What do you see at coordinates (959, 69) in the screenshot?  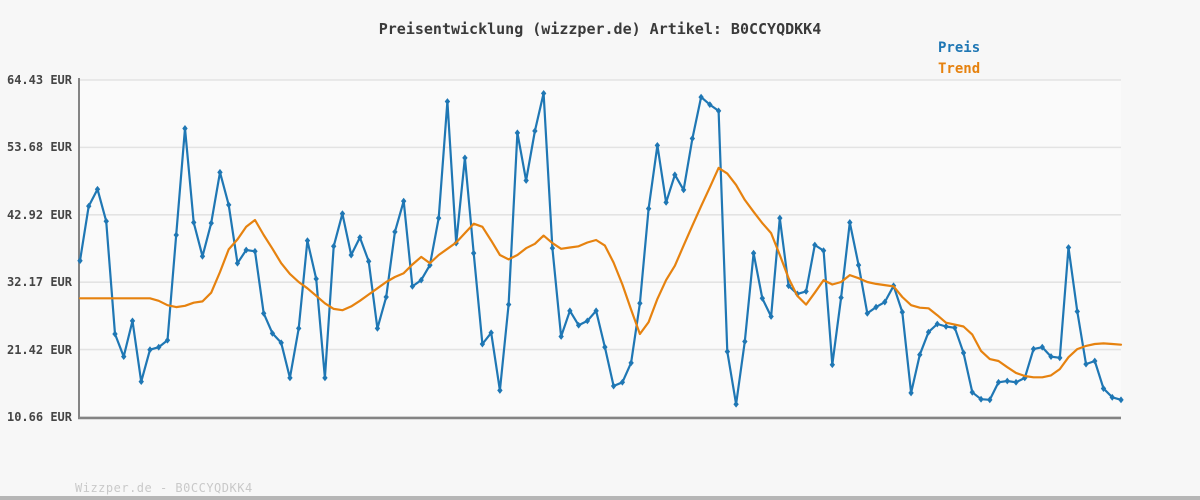 I see `legend-label-trend: Trend` at bounding box center [959, 69].